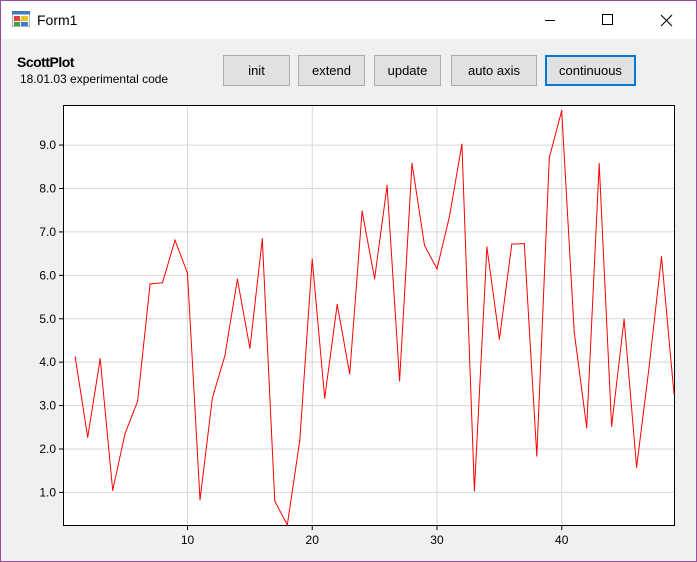  Describe the element at coordinates (47, 275) in the screenshot. I see `y-tick-label: 6.0` at that location.